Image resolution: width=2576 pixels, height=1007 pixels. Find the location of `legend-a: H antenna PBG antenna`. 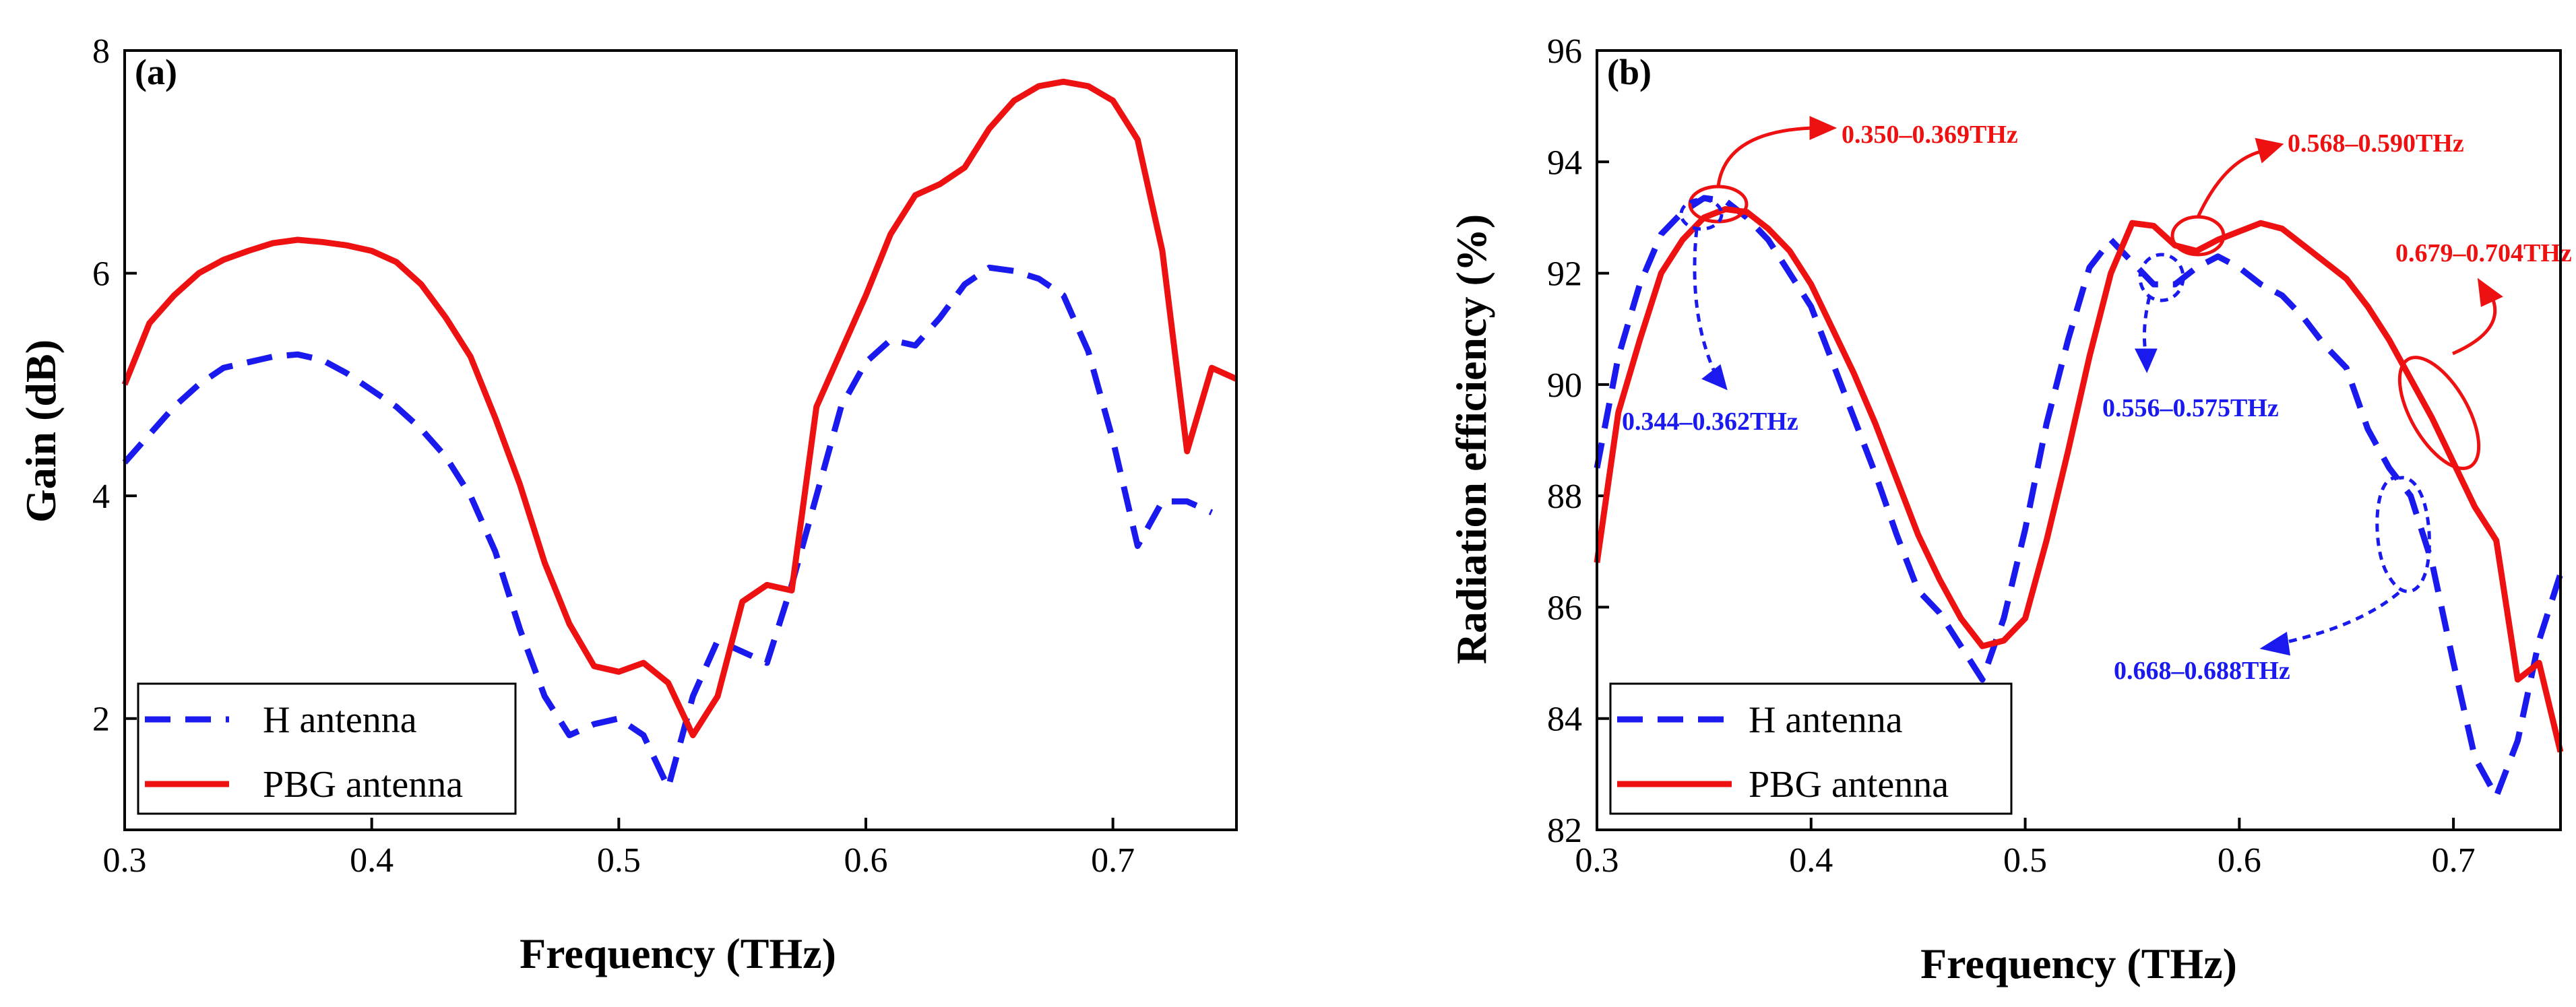

legend-a: H antenna PBG antenna is located at coordinates (327, 748).